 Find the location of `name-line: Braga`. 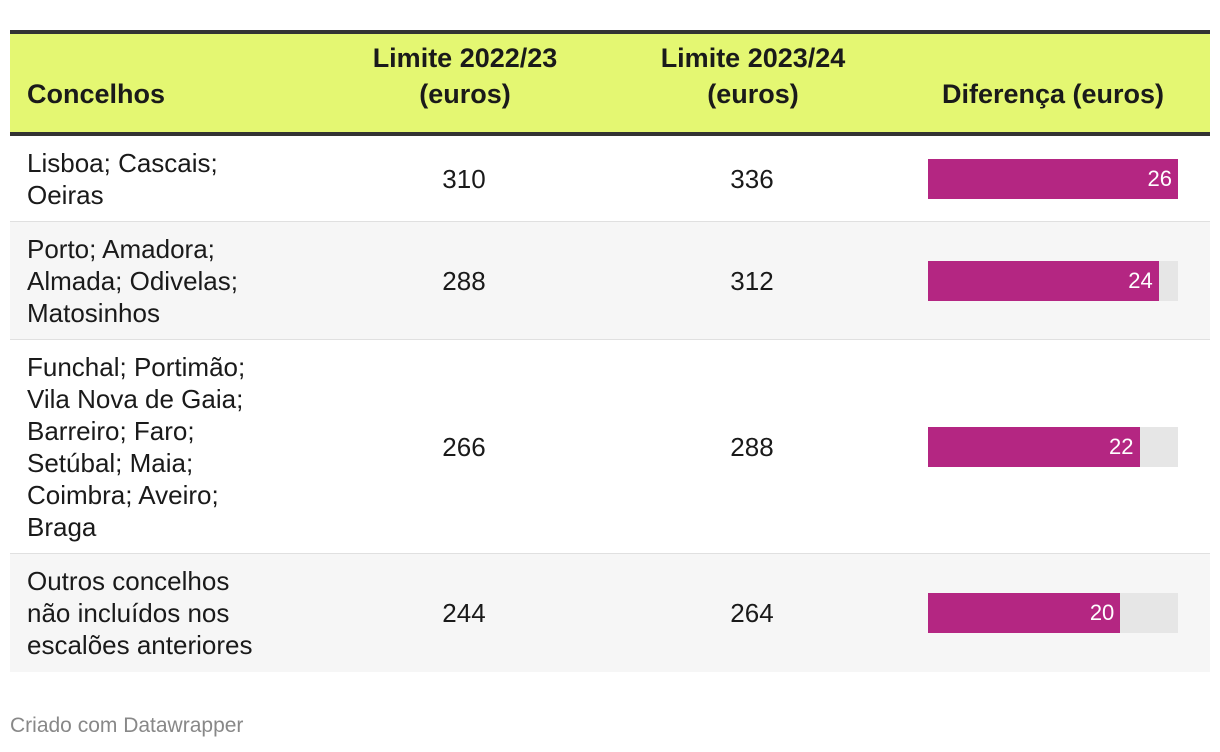

name-line: Braga is located at coordinates (62, 527).